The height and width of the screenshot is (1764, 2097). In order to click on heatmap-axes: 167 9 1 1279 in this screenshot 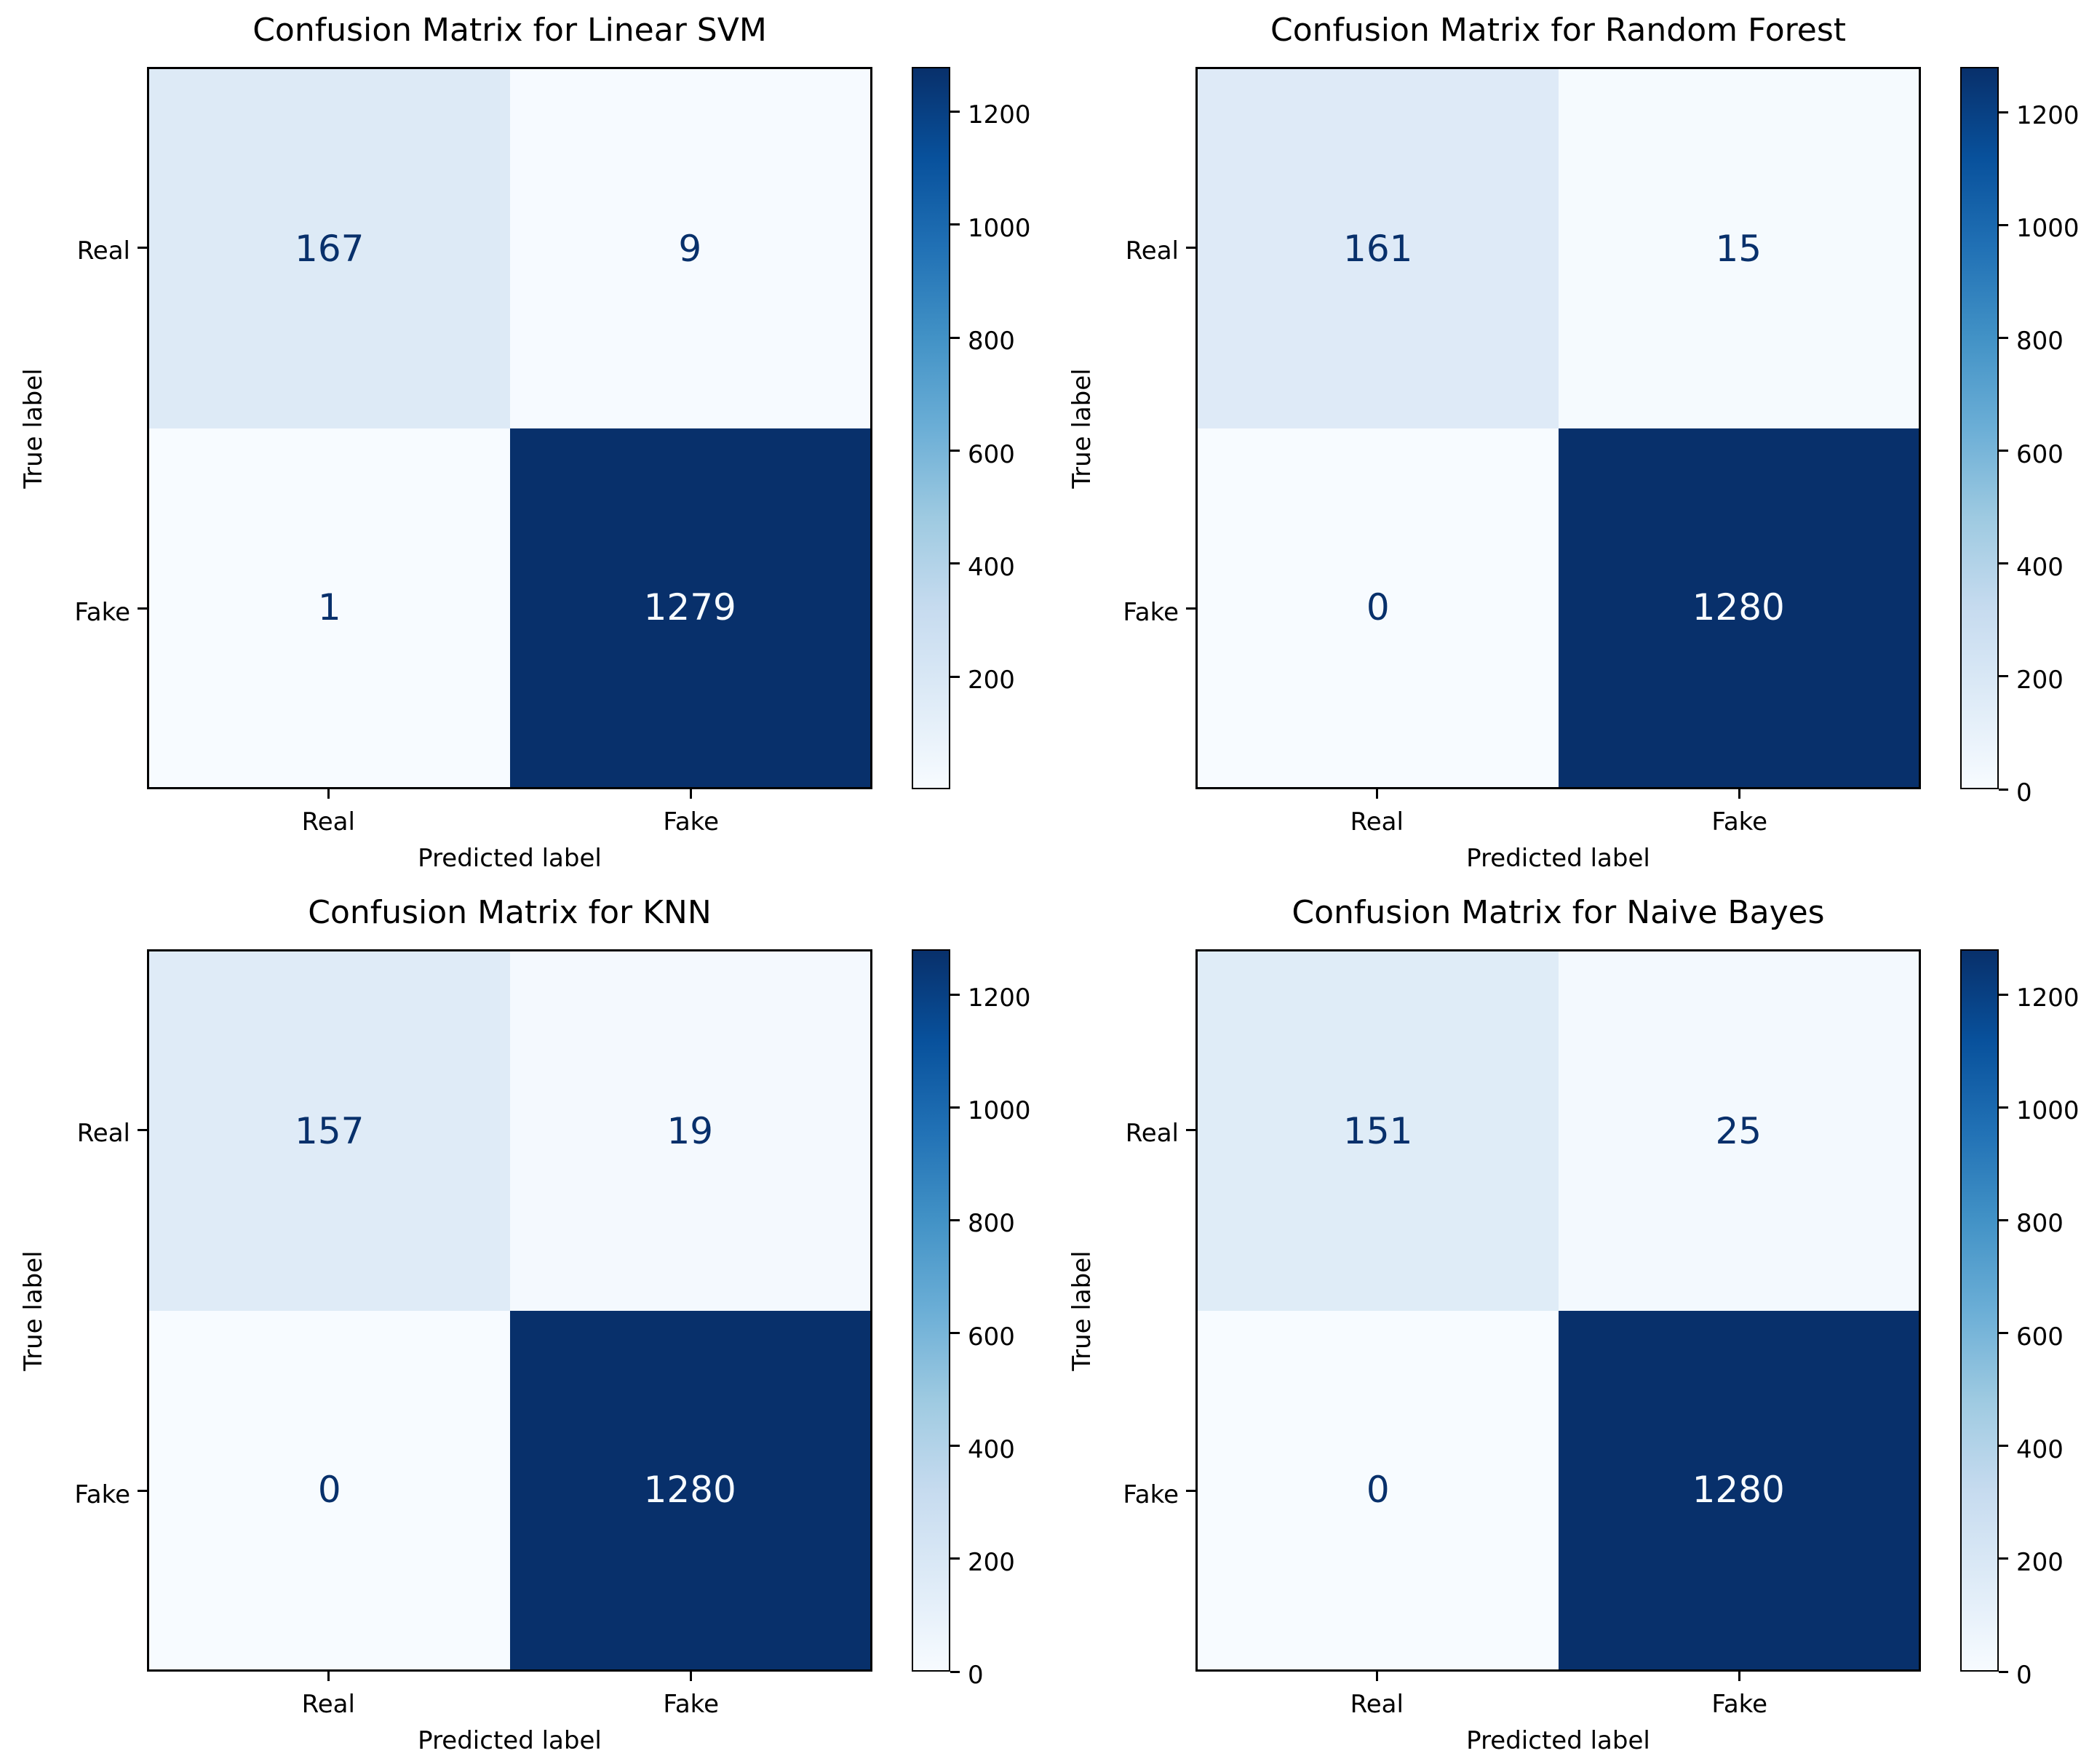, I will do `click(509, 428)`.